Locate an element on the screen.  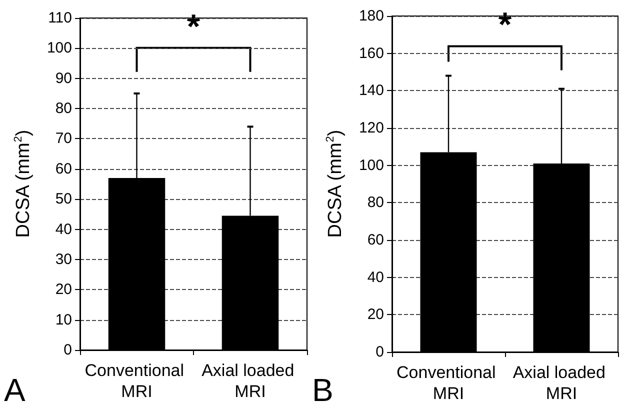
text: A is located at coordinates (15, 390).